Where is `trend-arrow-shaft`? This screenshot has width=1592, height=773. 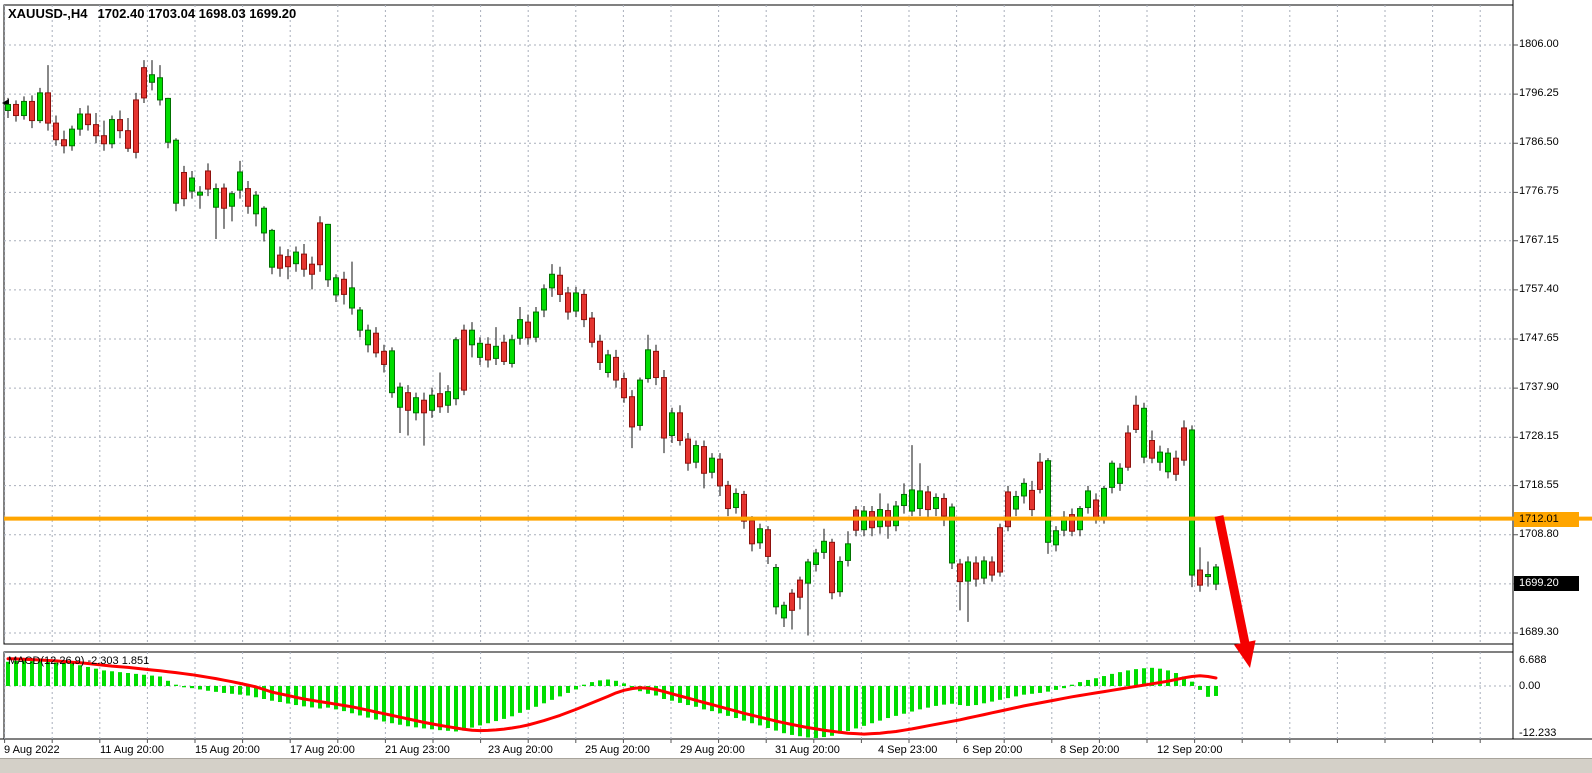
trend-arrow-shaft is located at coordinates (1232, 582).